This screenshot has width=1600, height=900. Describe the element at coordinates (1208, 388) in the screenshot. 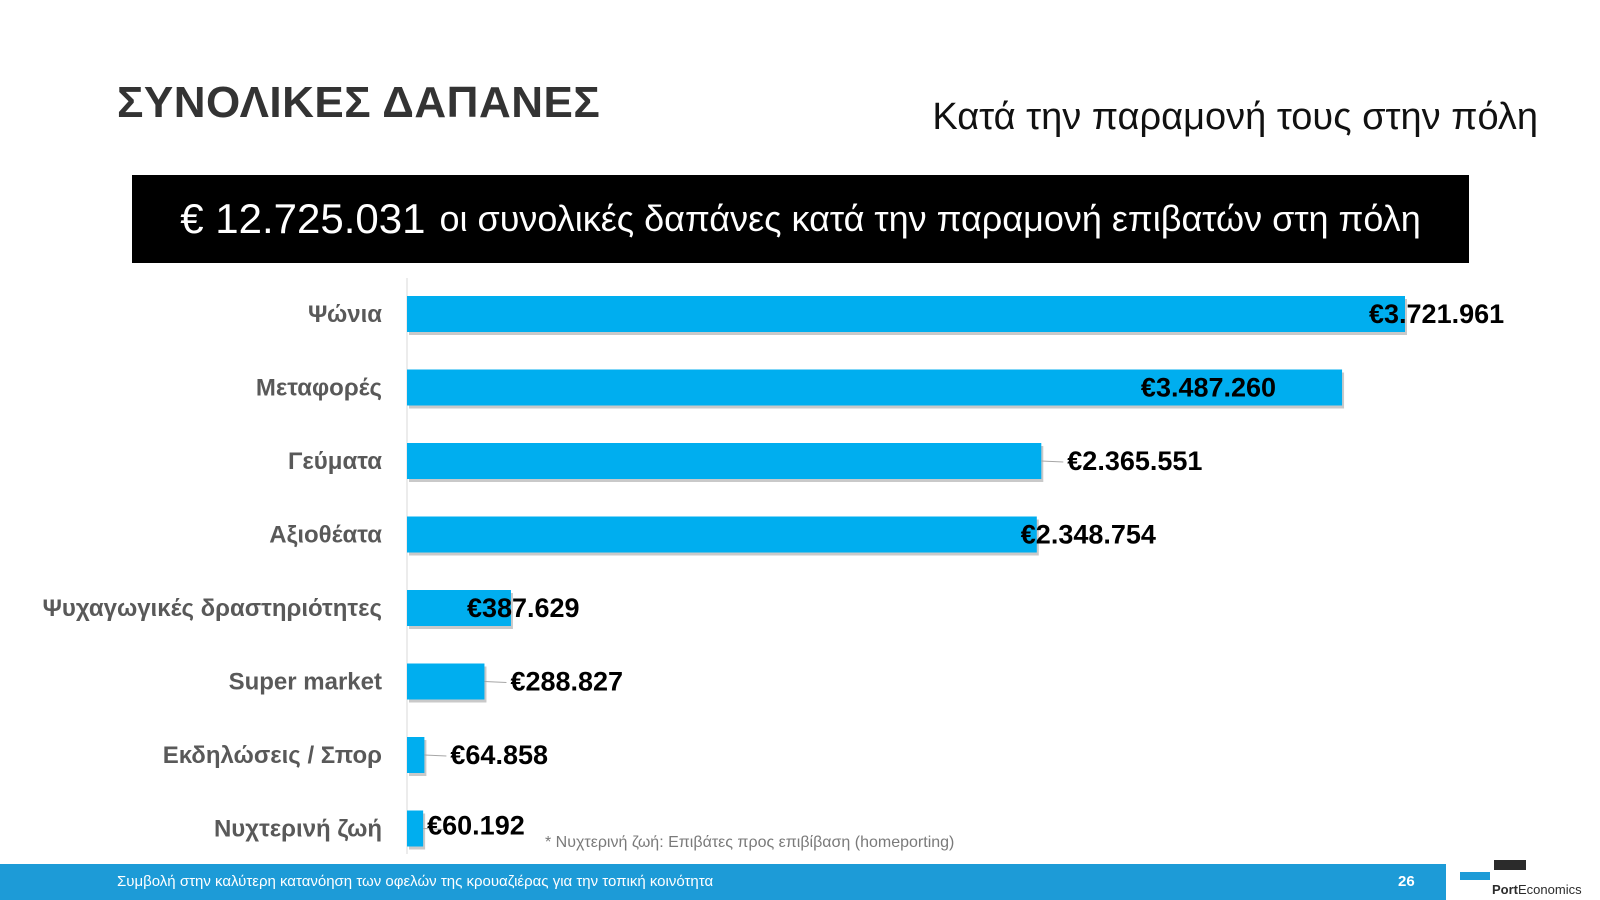

I see `data-label: €3.487.260` at that location.